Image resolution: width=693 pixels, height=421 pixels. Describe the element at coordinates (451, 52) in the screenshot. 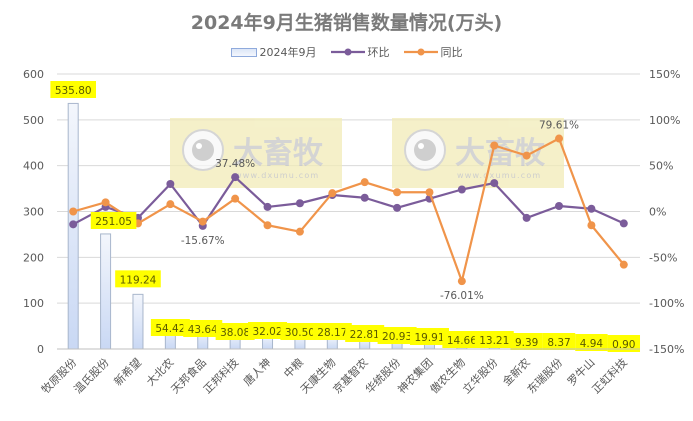

I see `legend-label-yoy: 同比` at that location.